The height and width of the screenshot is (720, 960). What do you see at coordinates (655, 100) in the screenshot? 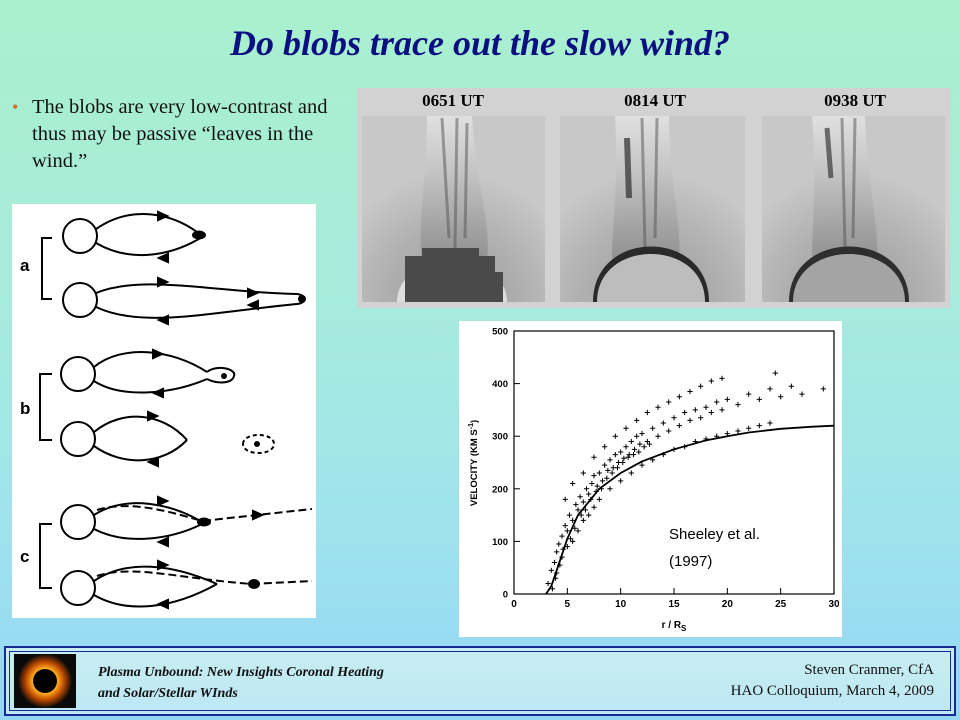
I see `time-label-0814: 0814 UT` at bounding box center [655, 100].